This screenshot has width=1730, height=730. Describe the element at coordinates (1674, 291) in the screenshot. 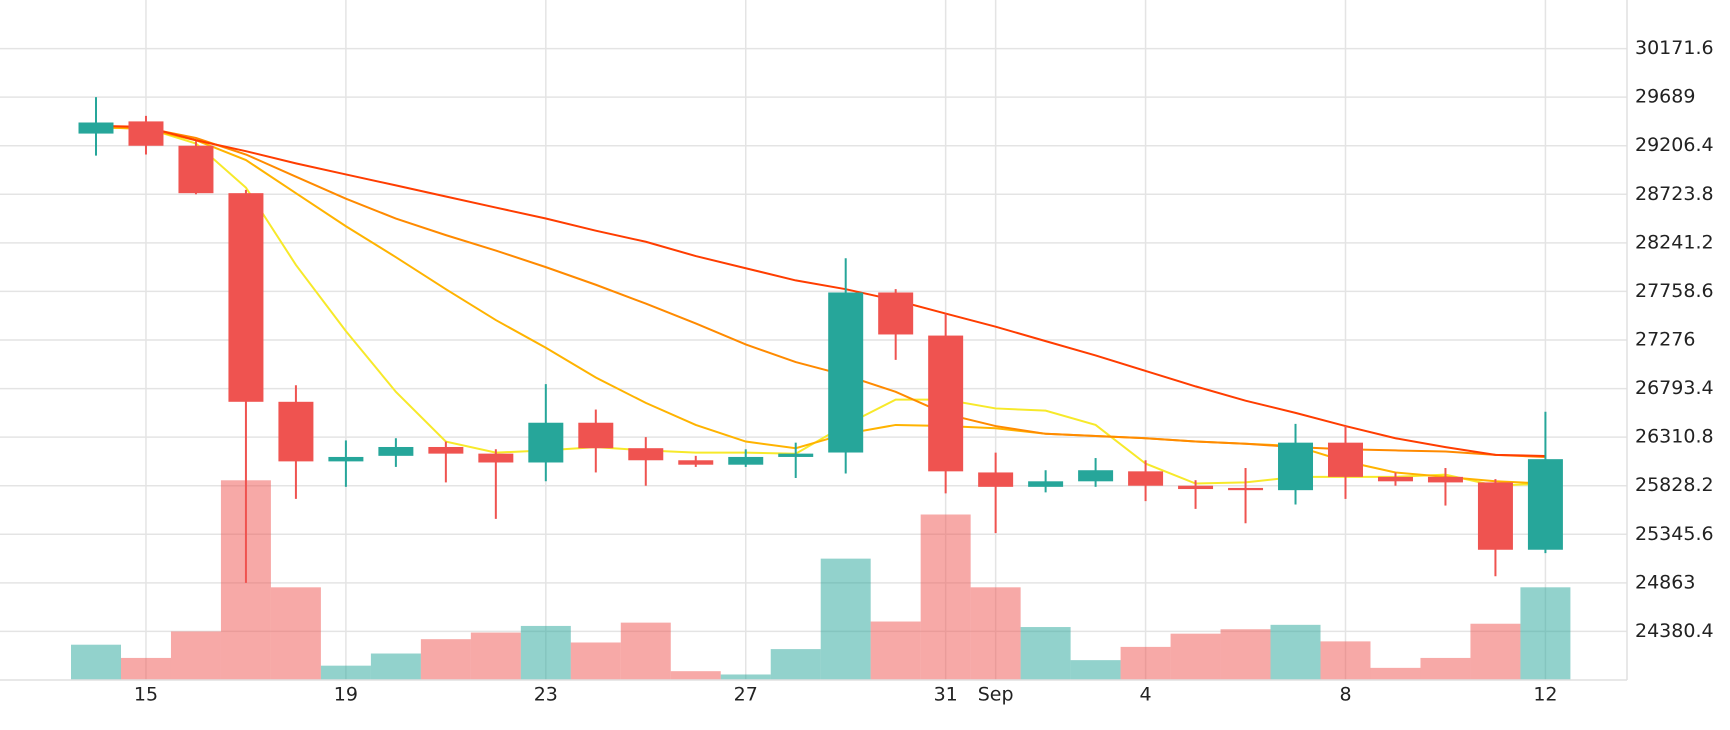

I see `y-tick-label: 27758.6` at that location.